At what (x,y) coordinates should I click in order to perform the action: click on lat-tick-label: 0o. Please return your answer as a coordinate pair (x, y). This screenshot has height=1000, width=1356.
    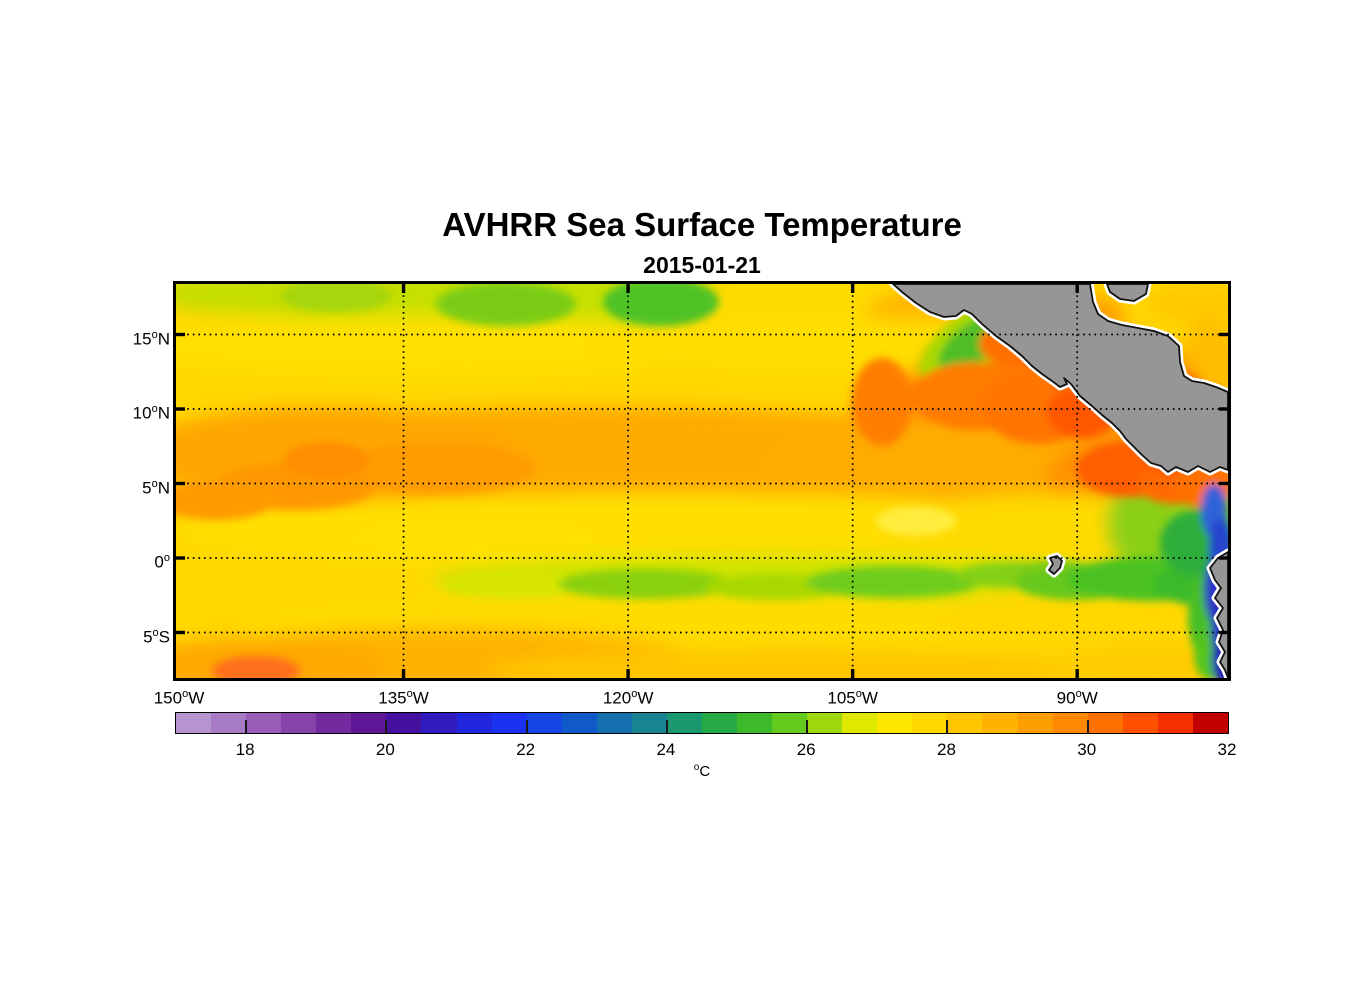
    Looking at the image, I should click on (162, 562).